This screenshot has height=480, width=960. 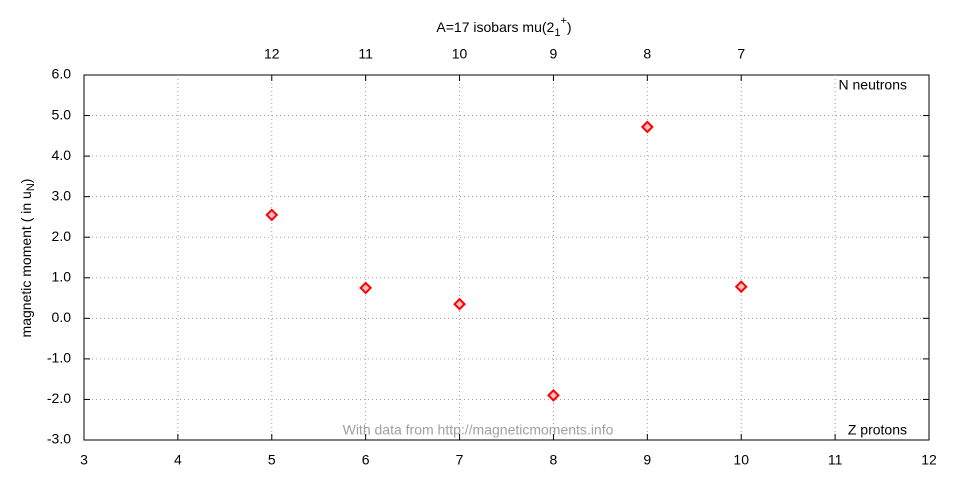 What do you see at coordinates (62, 236) in the screenshot?
I see `y-tick-label: 2.0` at bounding box center [62, 236].